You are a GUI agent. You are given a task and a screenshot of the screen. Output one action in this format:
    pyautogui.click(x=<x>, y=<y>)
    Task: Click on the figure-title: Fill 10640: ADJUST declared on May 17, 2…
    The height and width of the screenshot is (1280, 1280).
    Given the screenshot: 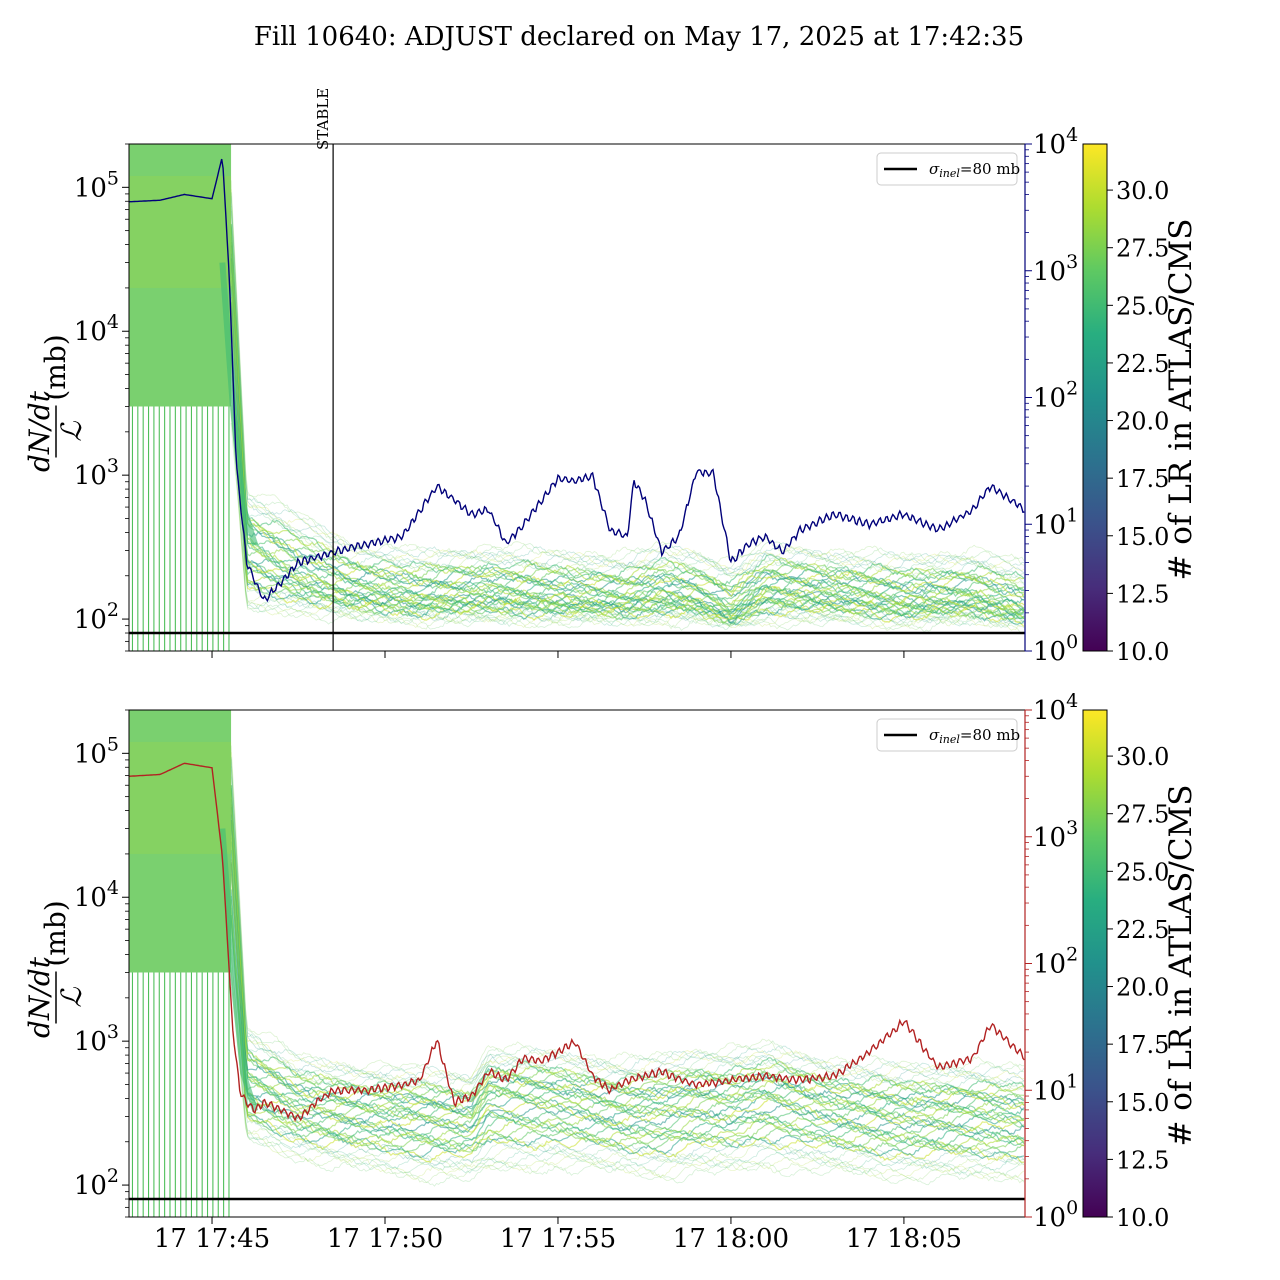 What is the action you would take?
    pyautogui.click(x=639, y=37)
    